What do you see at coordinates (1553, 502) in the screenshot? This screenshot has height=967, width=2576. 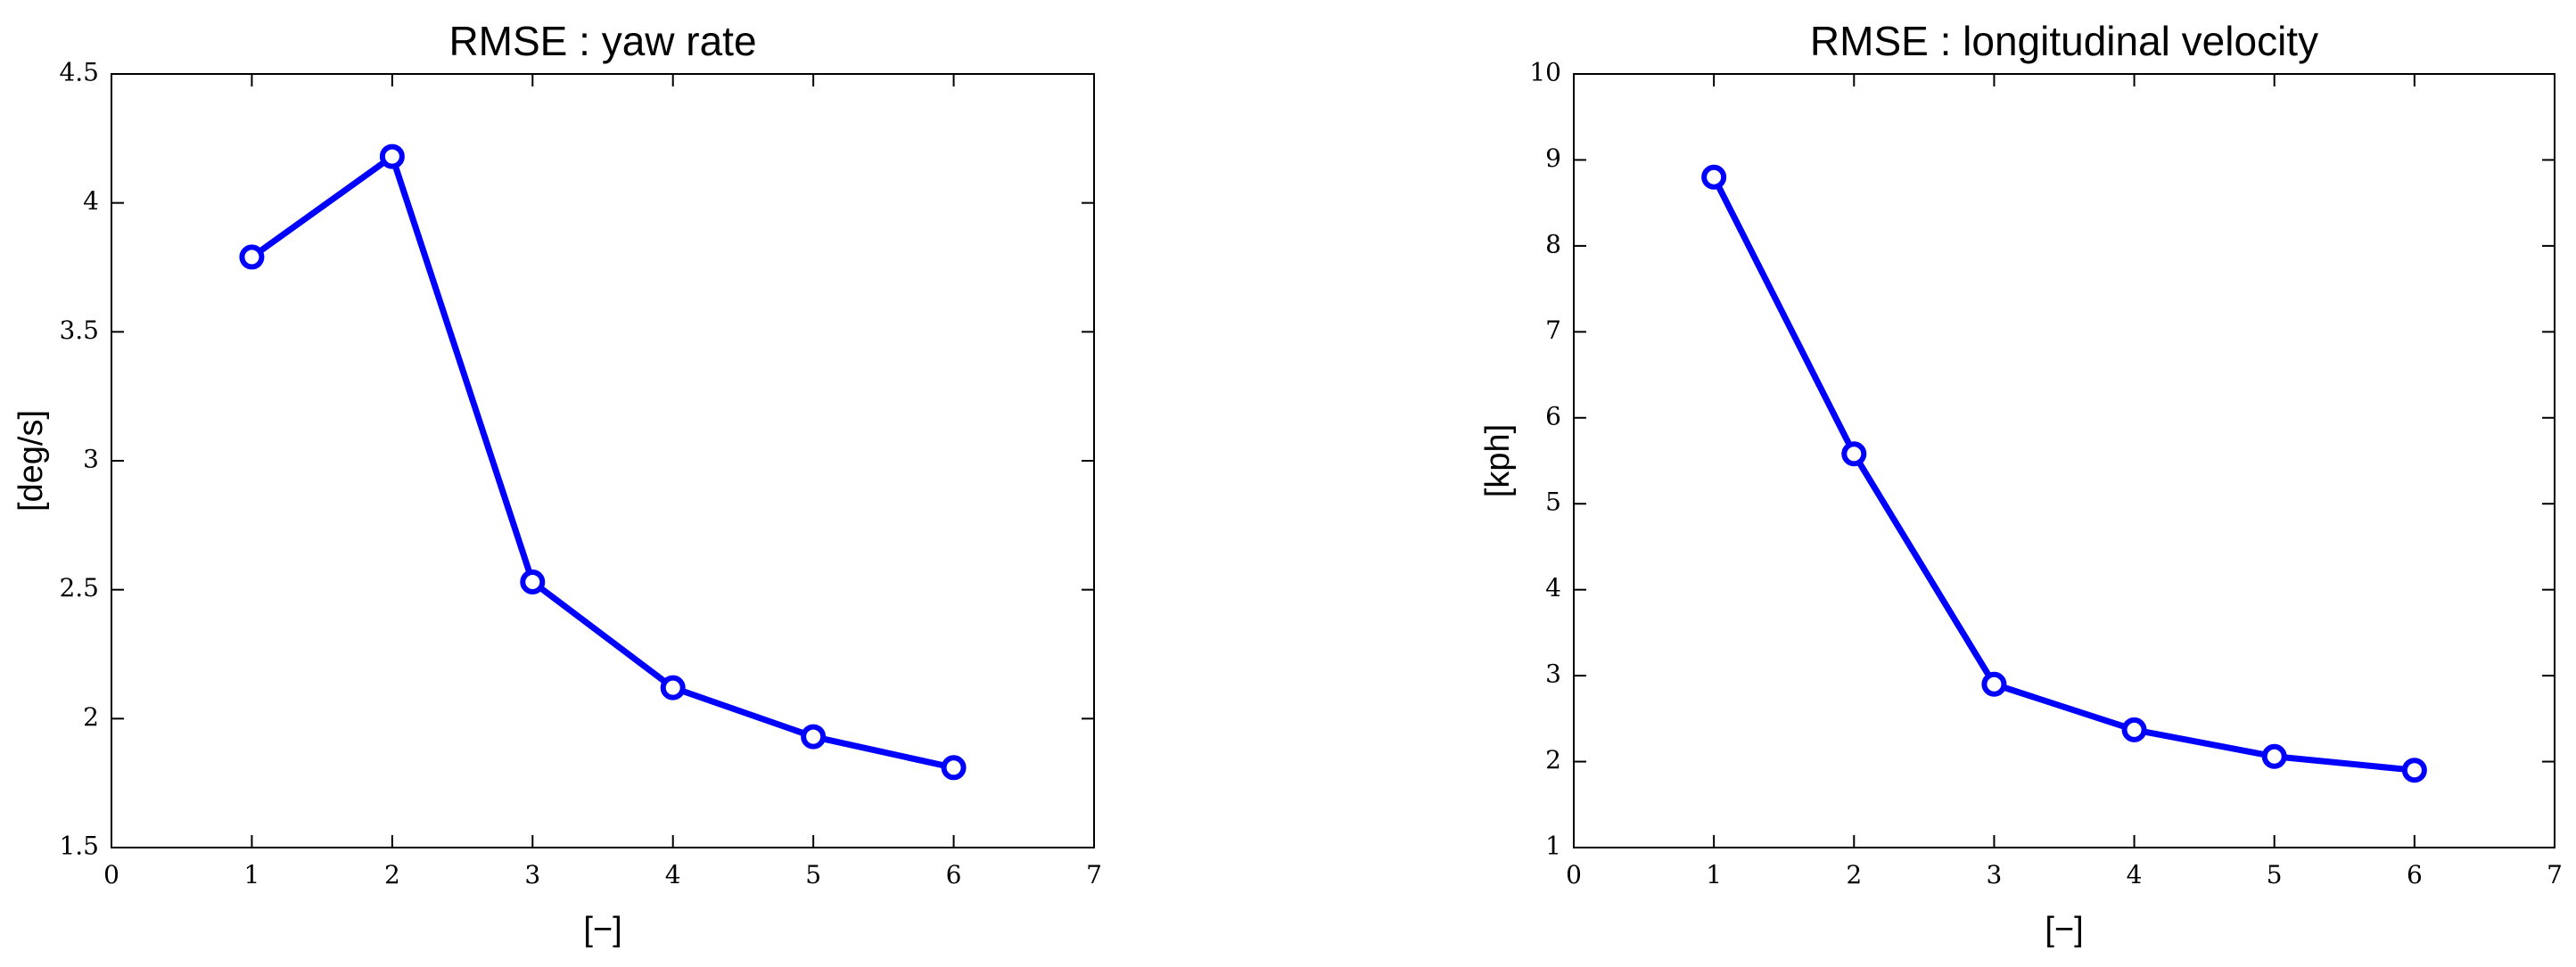 I see `y-tick-label: 5` at bounding box center [1553, 502].